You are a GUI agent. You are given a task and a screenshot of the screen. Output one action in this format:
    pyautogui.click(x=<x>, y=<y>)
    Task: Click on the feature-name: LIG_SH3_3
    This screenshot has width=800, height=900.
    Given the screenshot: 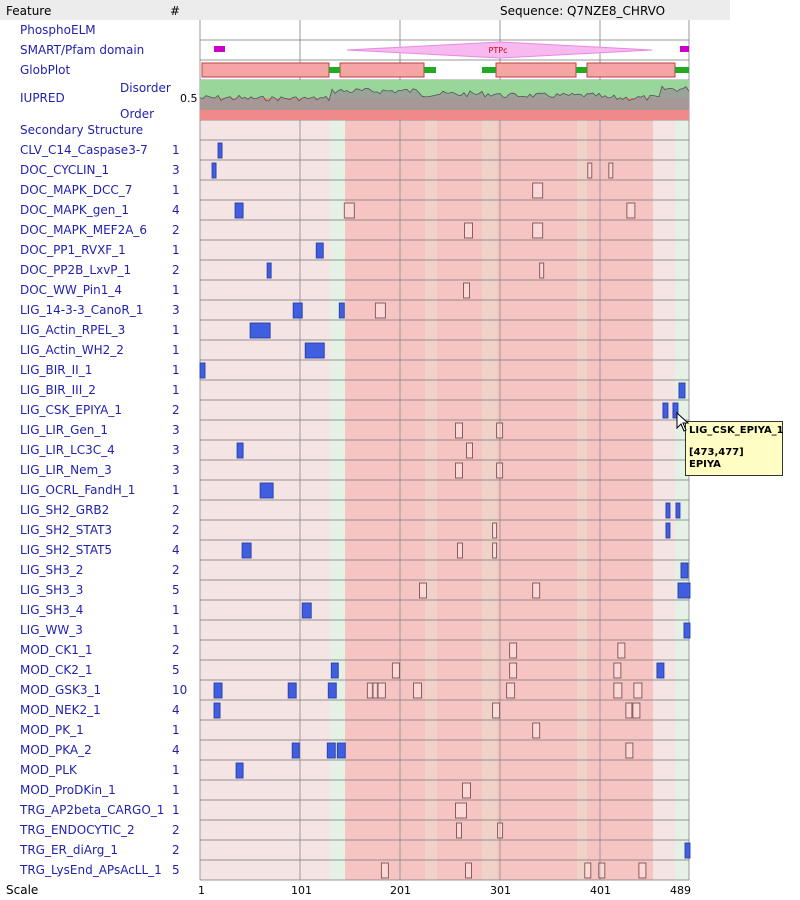 What is the action you would take?
    pyautogui.click(x=52, y=590)
    